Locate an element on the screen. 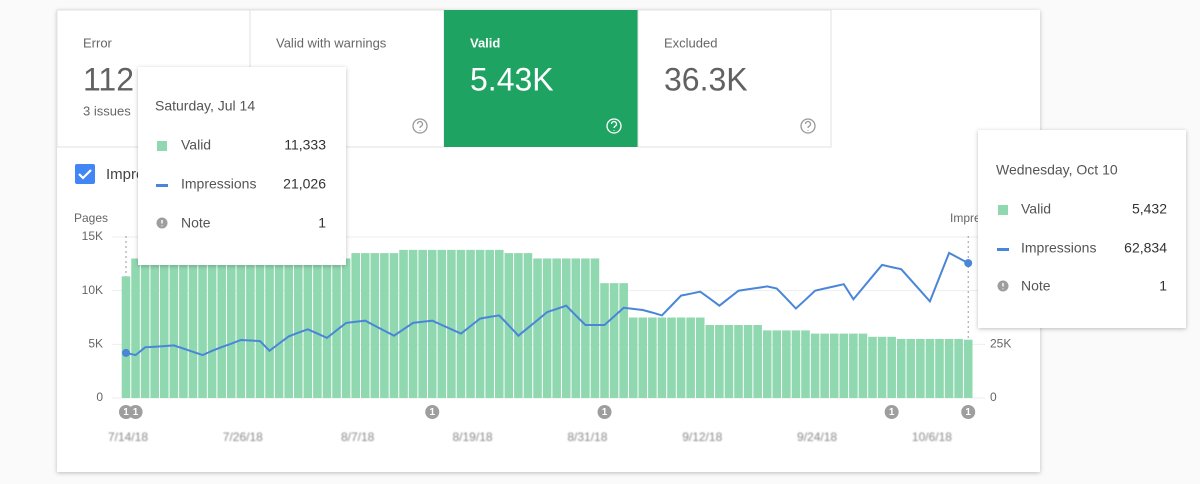  tile-label: Error is located at coordinates (98, 42).